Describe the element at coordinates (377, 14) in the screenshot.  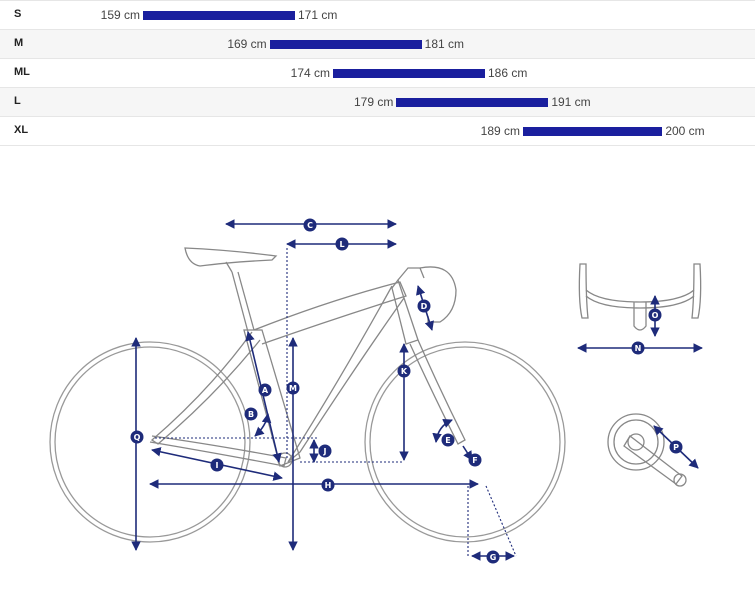
I see `size-row: S 159 cm 171 cm` at that location.